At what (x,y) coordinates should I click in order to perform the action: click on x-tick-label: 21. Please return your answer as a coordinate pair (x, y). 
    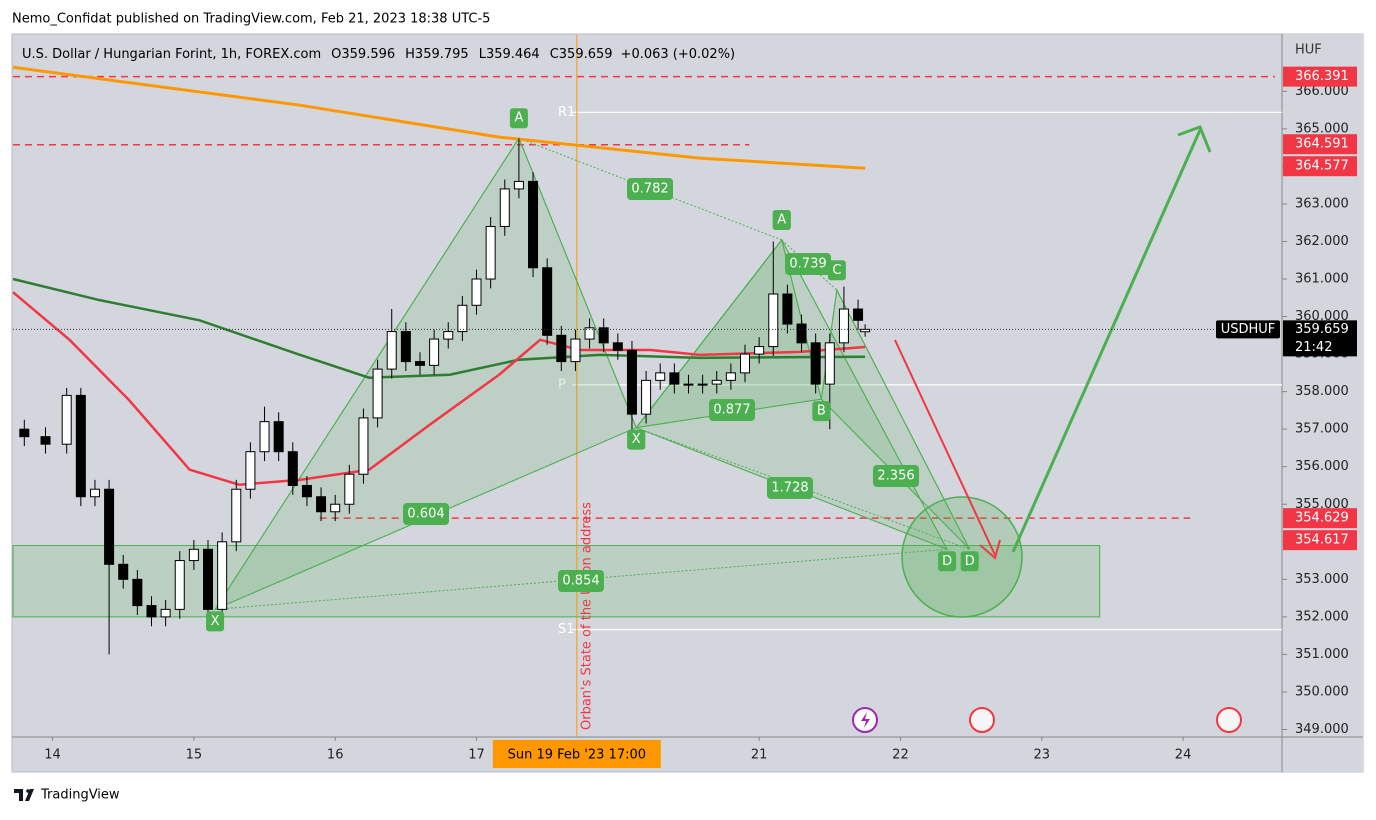
    Looking at the image, I should click on (759, 755).